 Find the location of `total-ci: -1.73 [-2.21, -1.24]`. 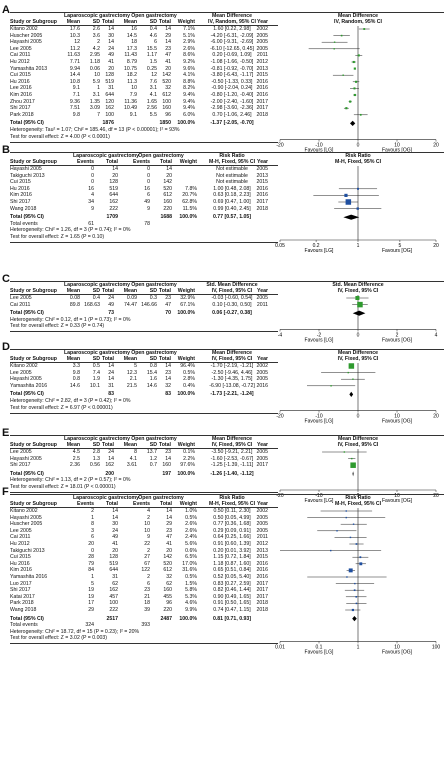

total-ci: -1.73 [-2.21, -1.24] is located at coordinates (232, 394).